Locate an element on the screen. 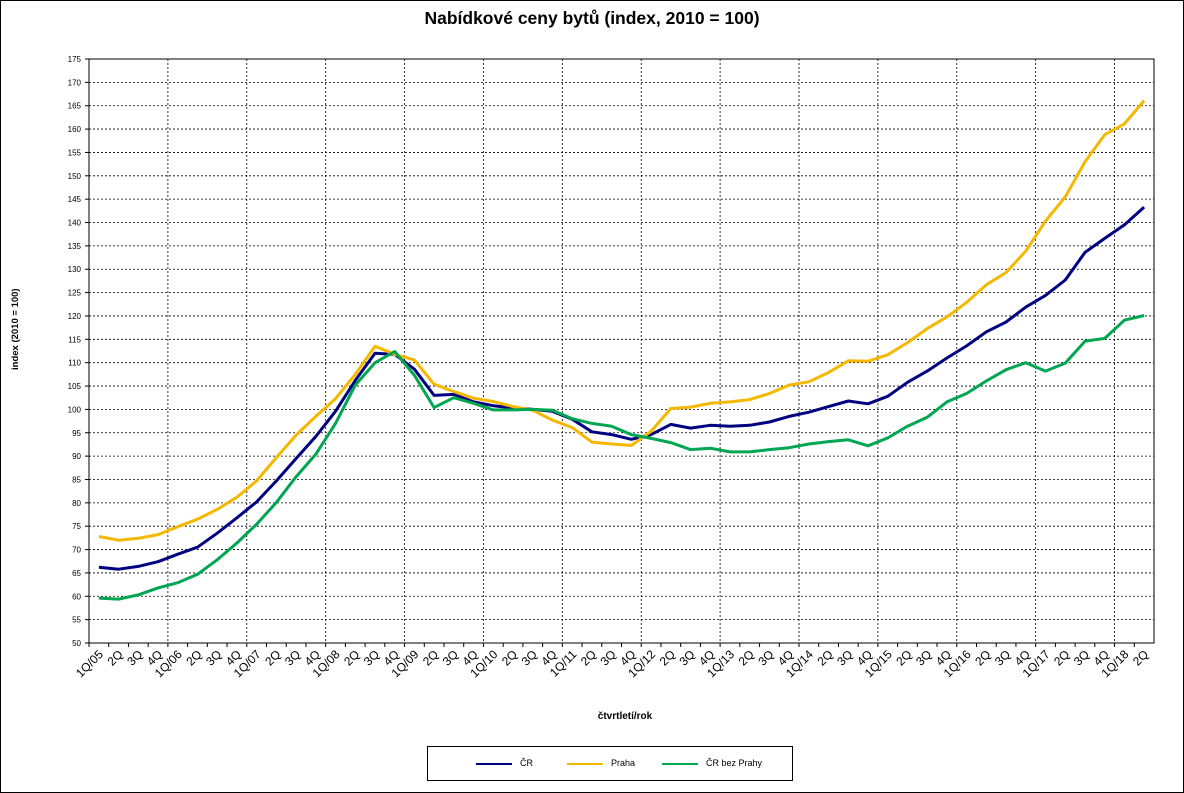  legend-swatch-cr-bez-prahy is located at coordinates (680, 764).